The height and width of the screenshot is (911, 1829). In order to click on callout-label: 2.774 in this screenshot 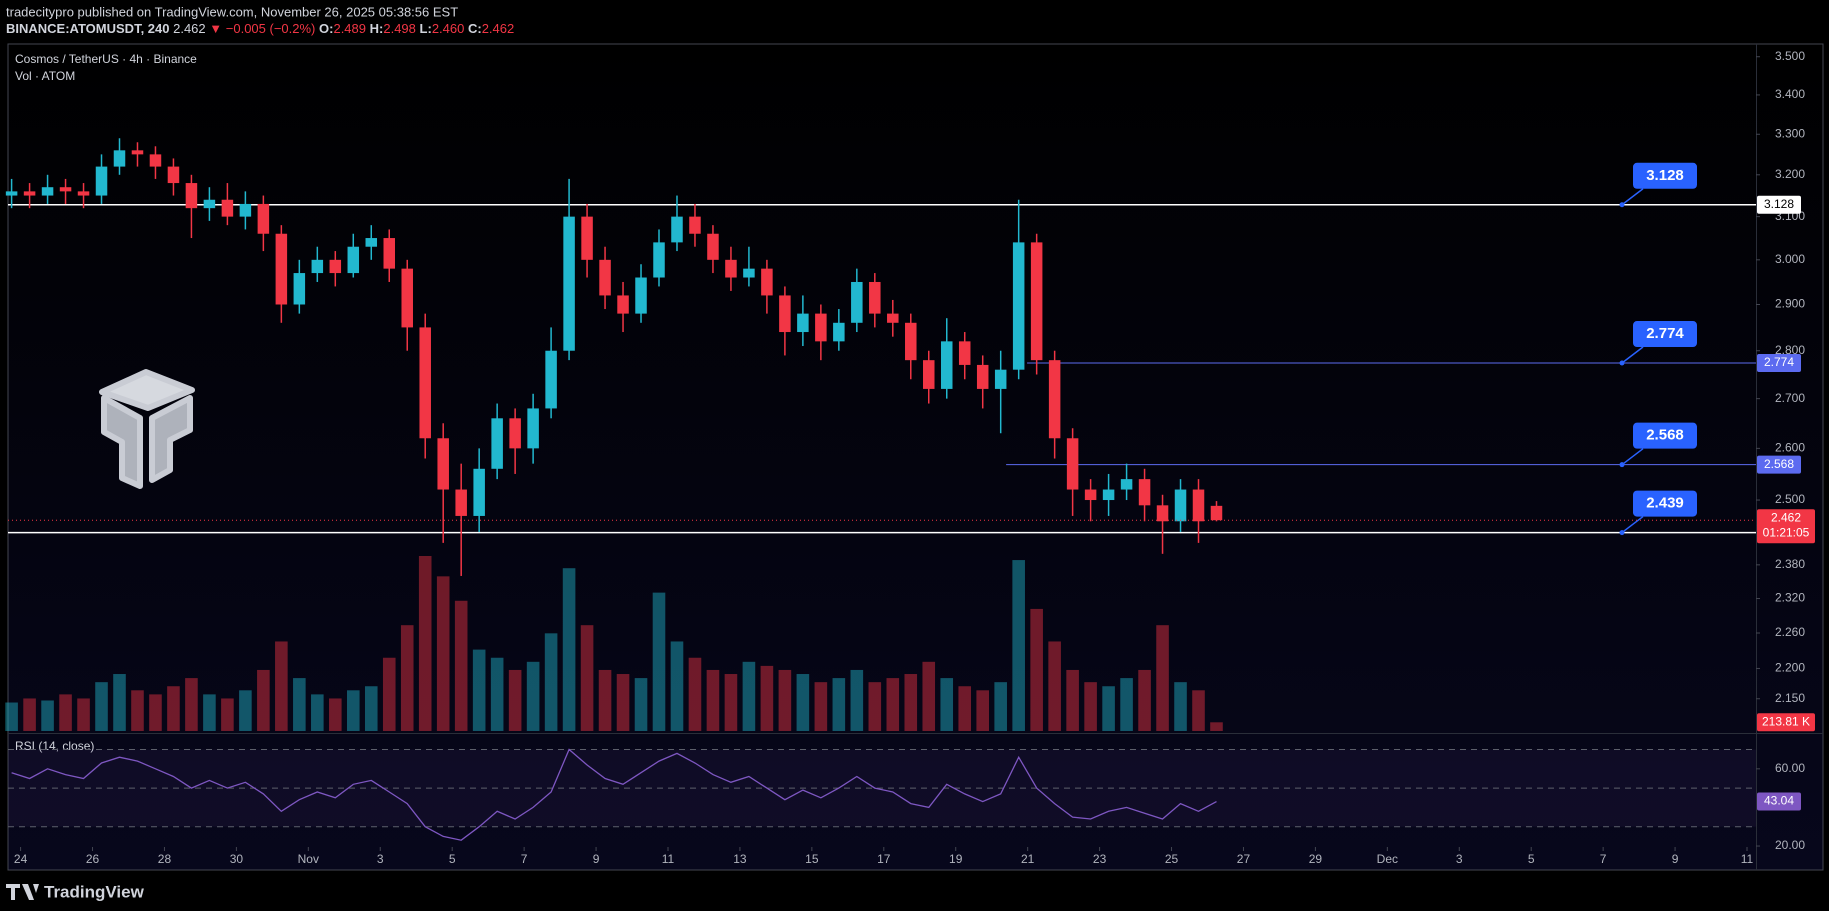, I will do `click(1665, 333)`.